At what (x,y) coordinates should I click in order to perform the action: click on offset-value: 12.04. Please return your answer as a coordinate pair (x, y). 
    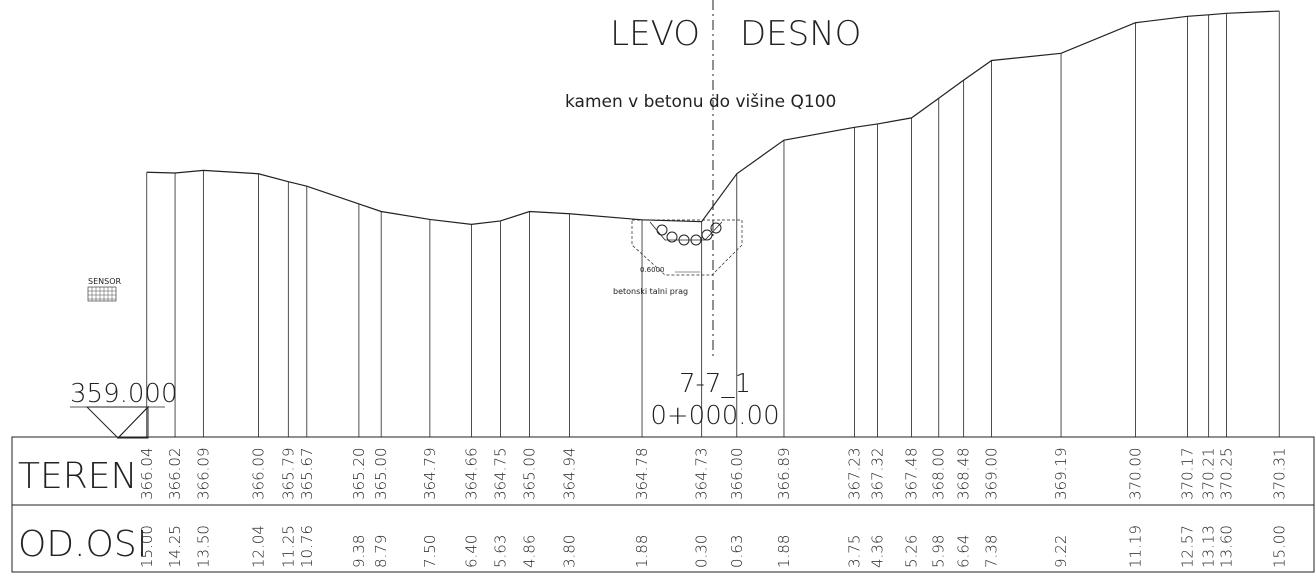
    Looking at the image, I should click on (258, 546).